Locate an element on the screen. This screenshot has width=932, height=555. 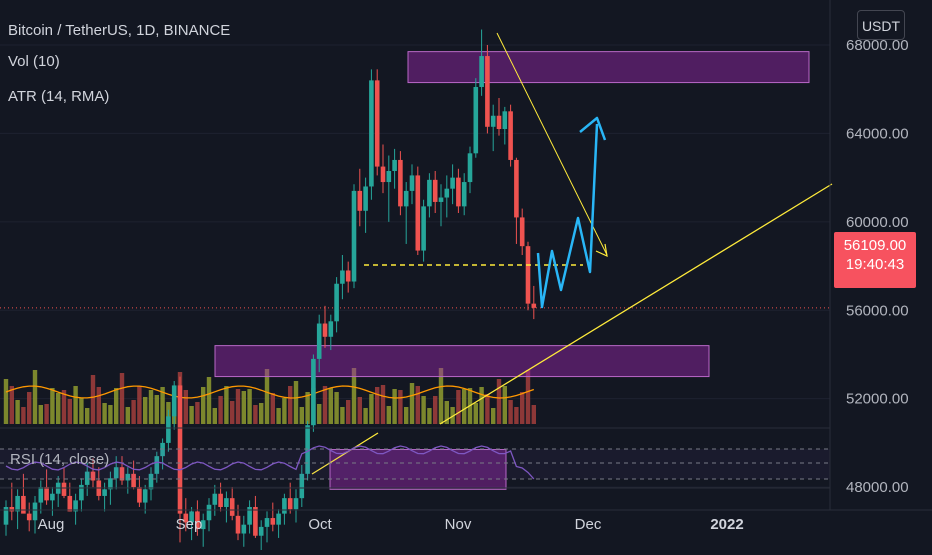
projection-path is located at coordinates (567, 216).